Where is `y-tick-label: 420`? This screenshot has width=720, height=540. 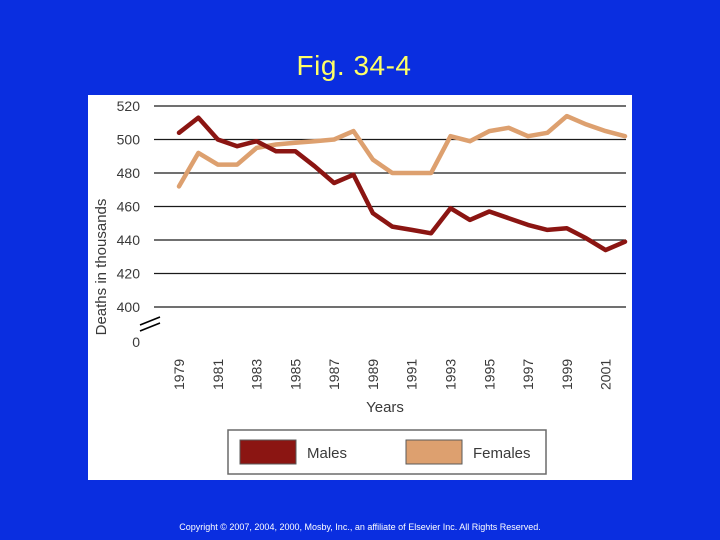
y-tick-label: 420 is located at coordinates (129, 274).